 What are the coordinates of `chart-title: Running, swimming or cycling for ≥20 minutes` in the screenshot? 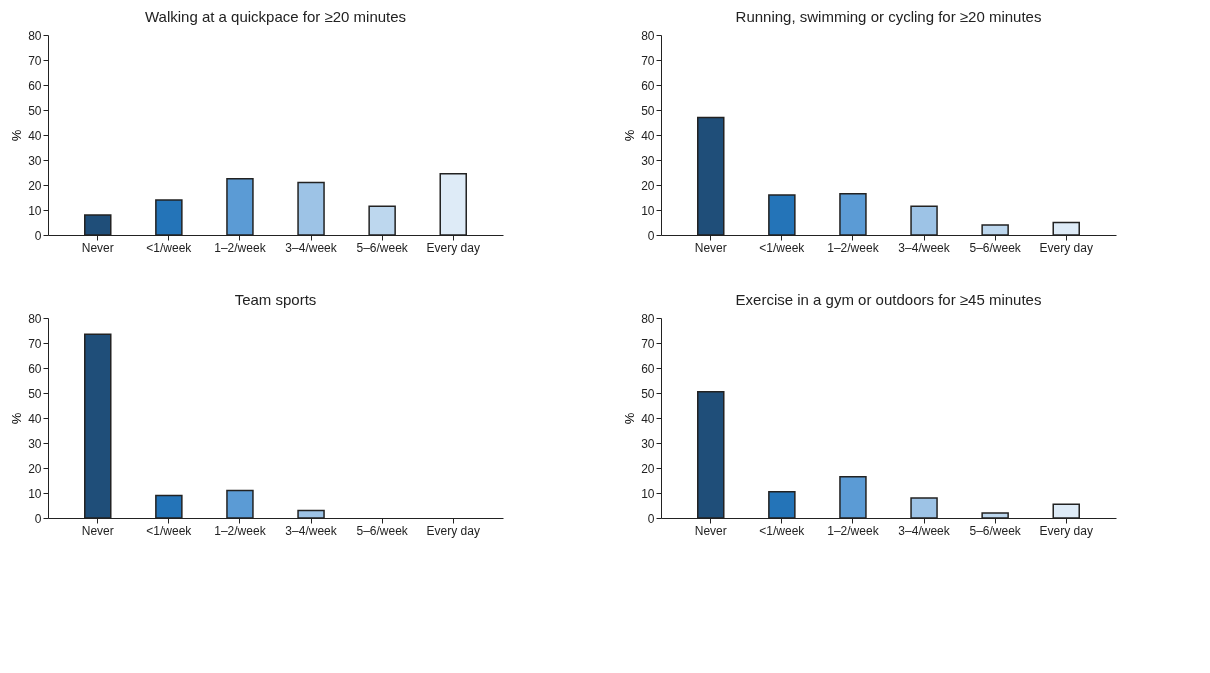 It's located at (888, 16).